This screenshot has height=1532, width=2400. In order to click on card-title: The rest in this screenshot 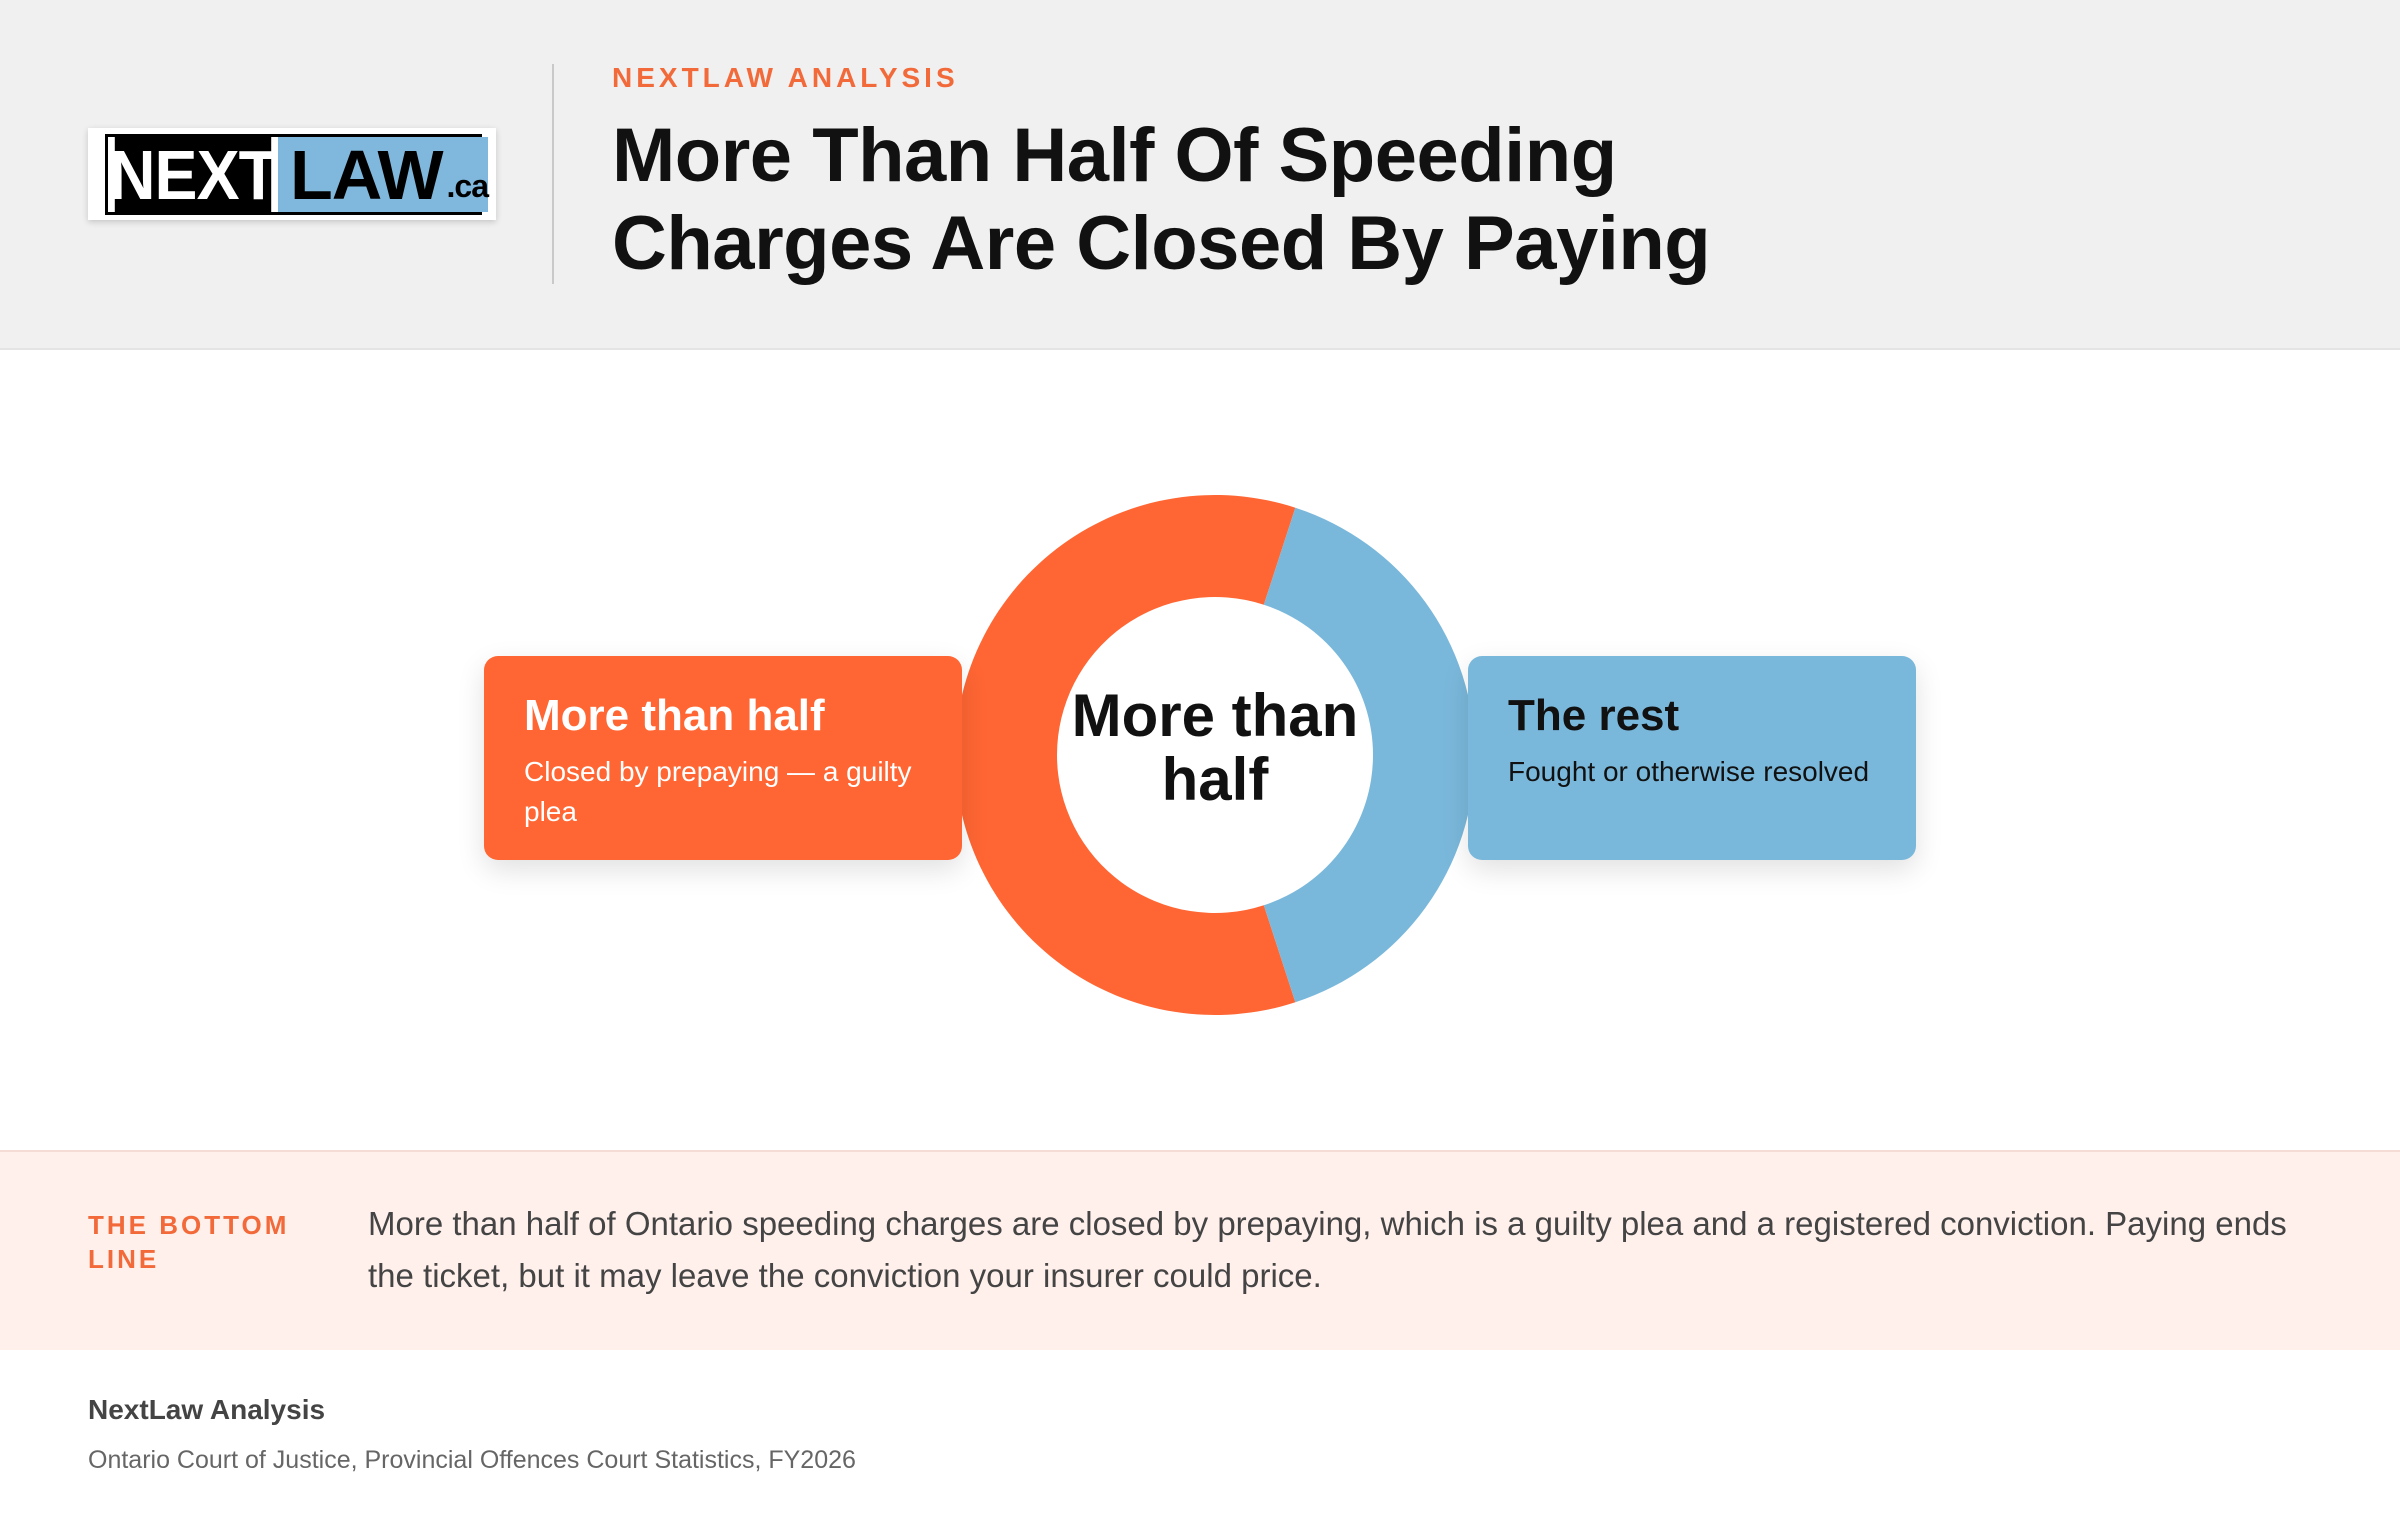, I will do `click(1594, 715)`.